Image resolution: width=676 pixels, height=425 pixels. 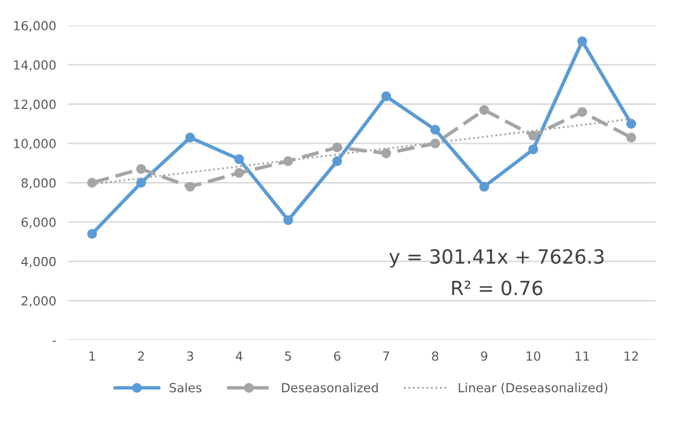 I want to click on y-tick-label: 6,000, so click(x=39, y=223).